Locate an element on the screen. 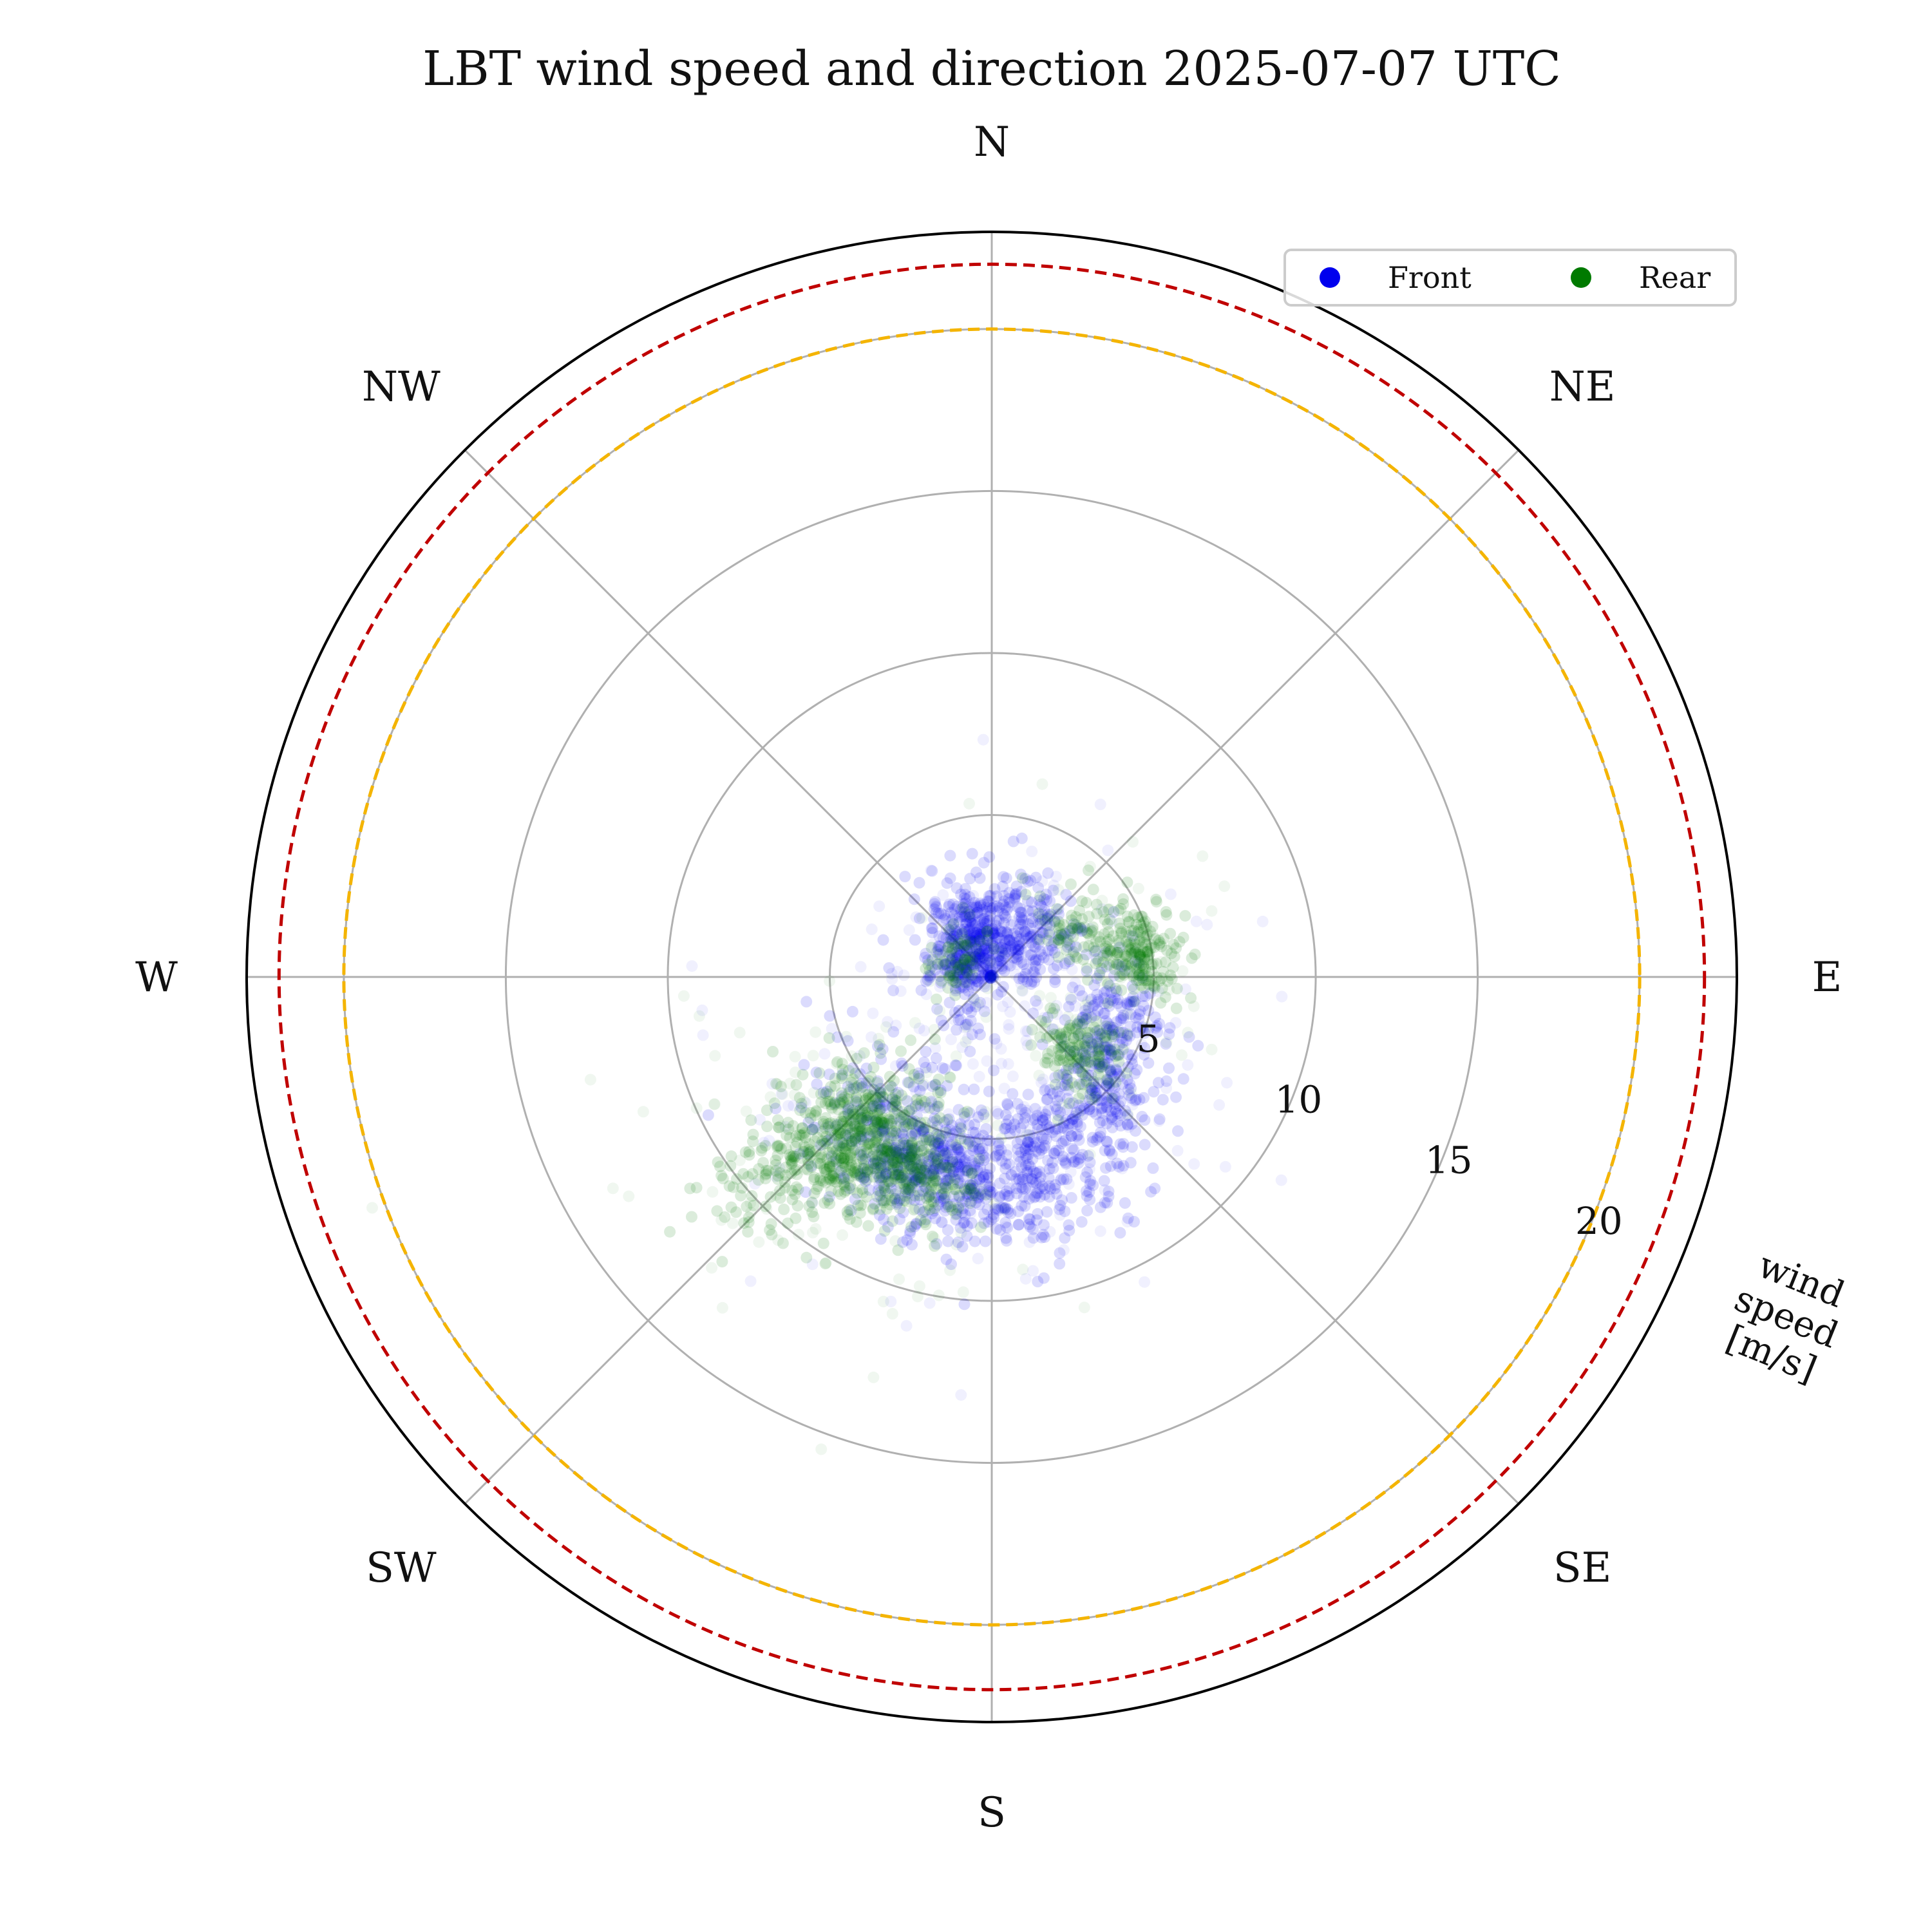 The height and width of the screenshot is (1932, 1932). spoke-se is located at coordinates (1255, 1240).